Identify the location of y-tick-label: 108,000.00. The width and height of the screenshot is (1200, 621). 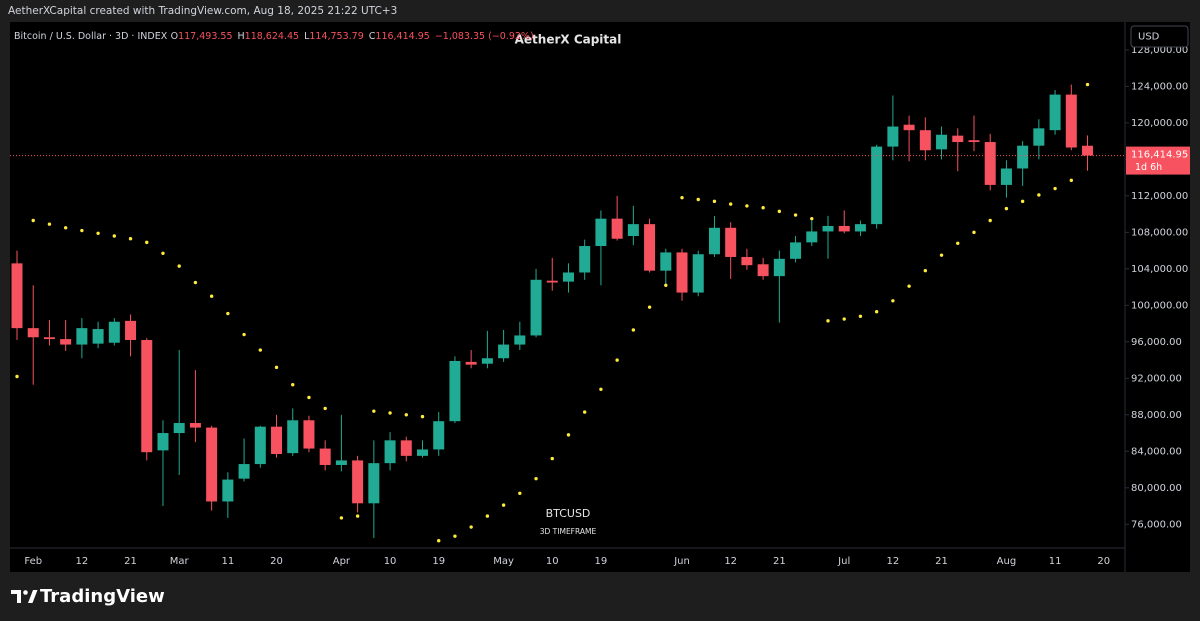
(1159, 232).